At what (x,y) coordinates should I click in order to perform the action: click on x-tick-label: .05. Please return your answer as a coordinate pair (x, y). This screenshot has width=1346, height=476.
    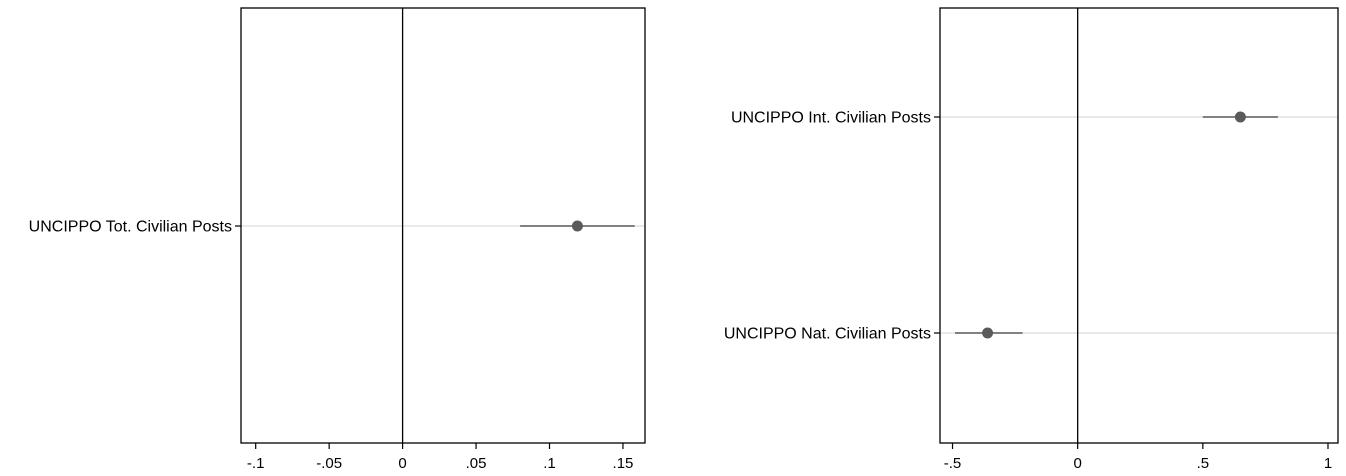
    Looking at the image, I should click on (476, 463).